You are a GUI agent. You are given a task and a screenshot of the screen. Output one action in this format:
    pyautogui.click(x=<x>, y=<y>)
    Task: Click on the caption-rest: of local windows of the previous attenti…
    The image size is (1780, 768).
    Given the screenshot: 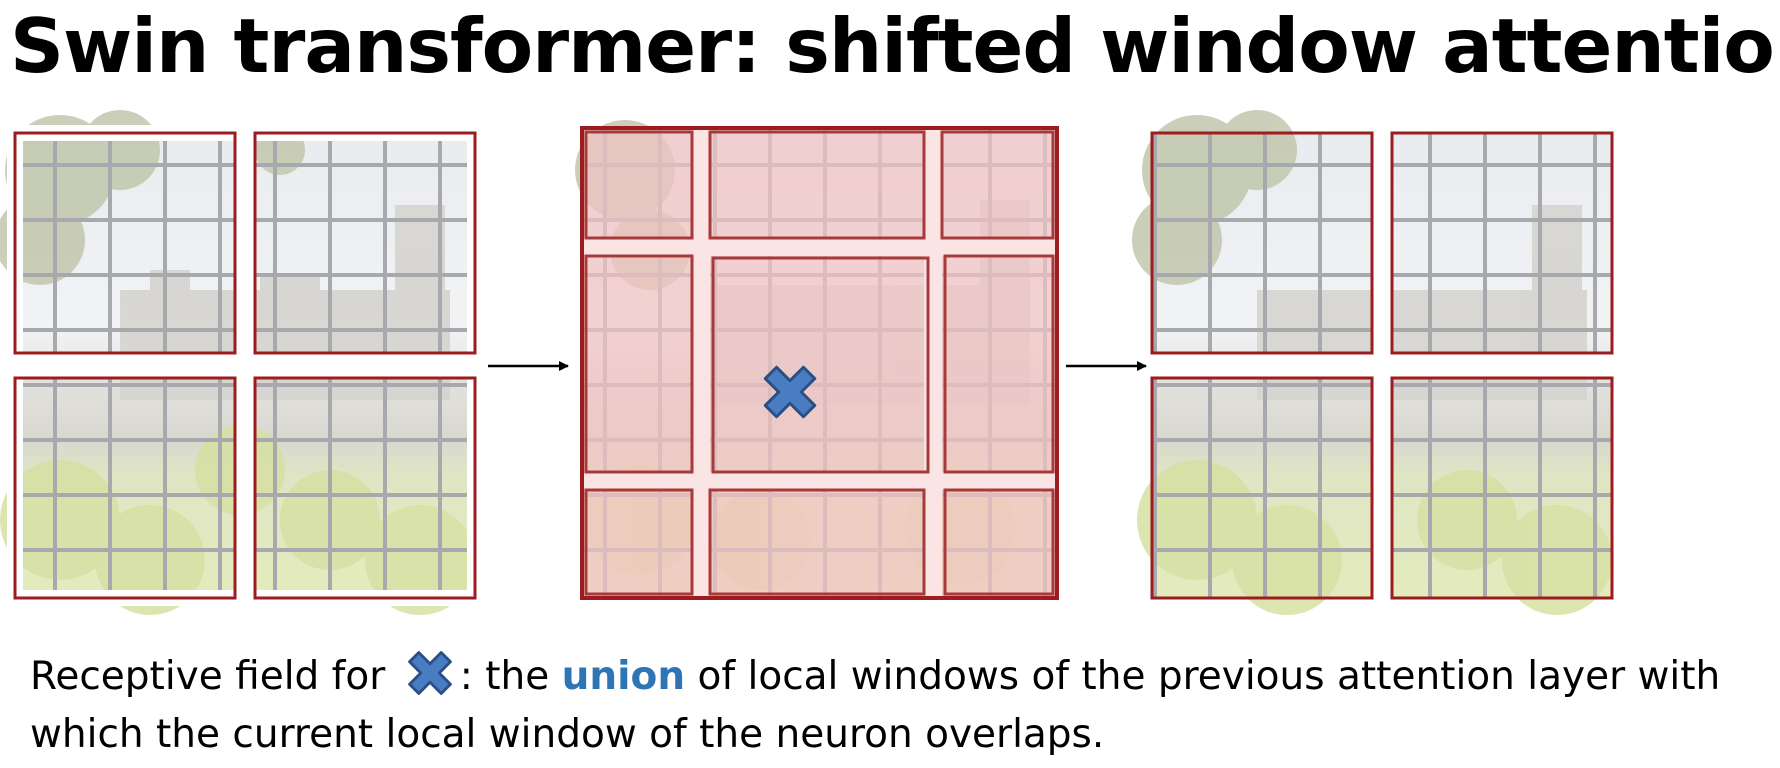 What is the action you would take?
    pyautogui.click(x=1203, y=676)
    